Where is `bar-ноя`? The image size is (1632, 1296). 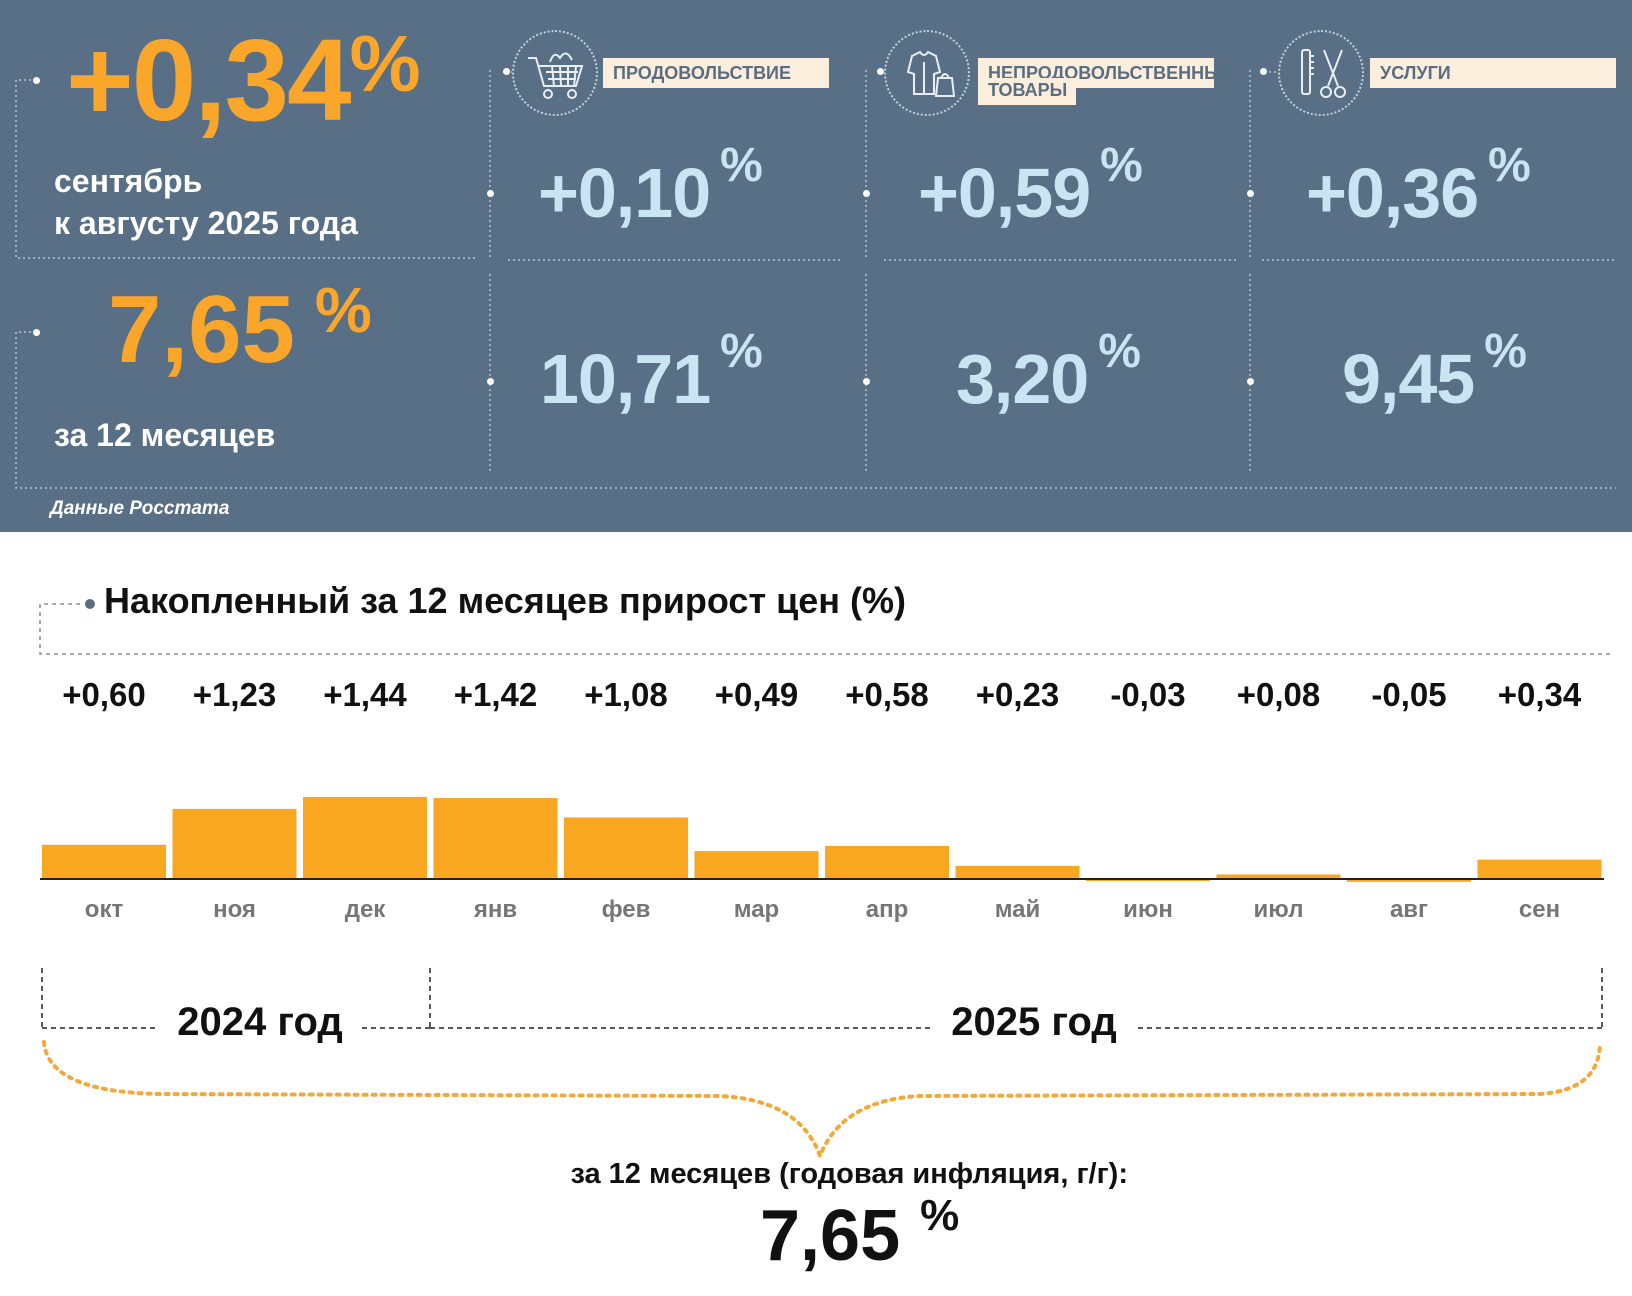 bar-ноя is located at coordinates (234, 843).